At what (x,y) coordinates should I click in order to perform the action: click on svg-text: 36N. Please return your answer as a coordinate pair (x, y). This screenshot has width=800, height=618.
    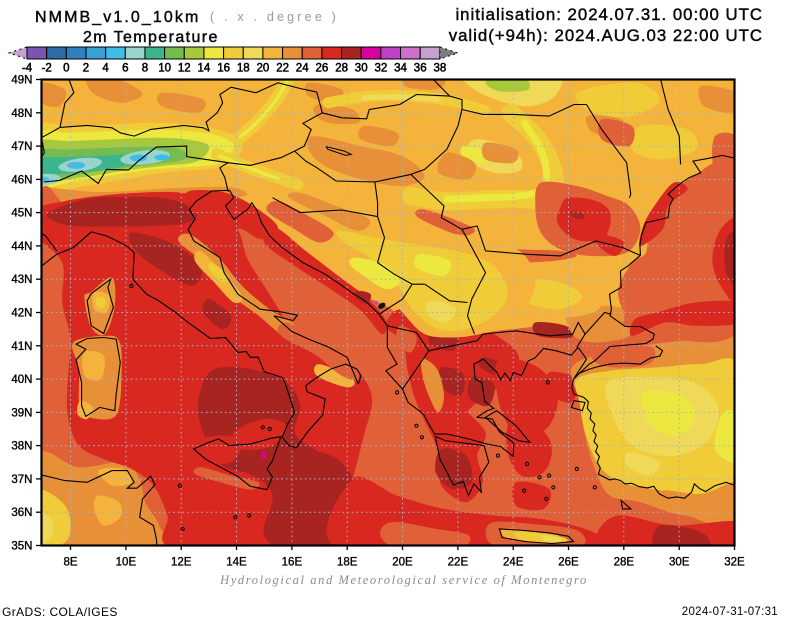
    Looking at the image, I should click on (21, 513).